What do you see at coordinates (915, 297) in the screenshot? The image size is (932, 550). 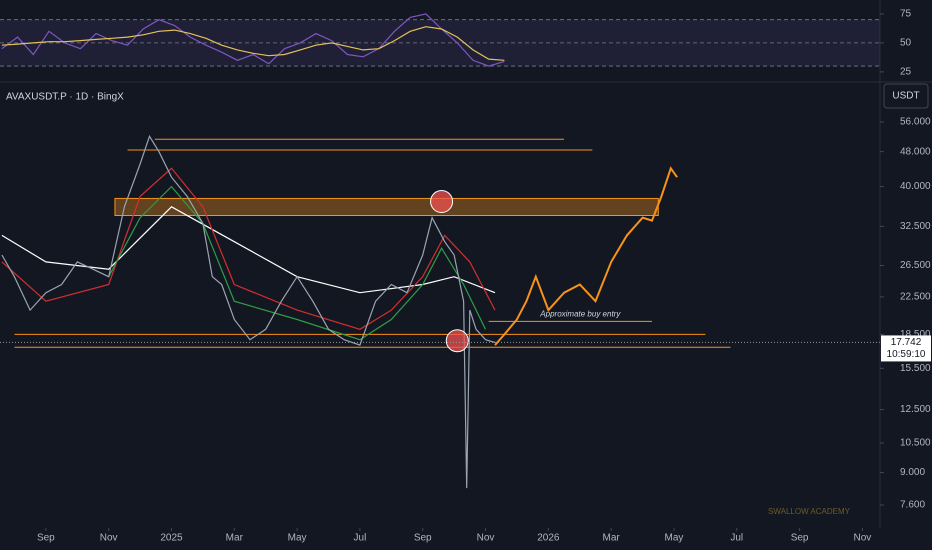 I see `y-tick-label: 22.500` at bounding box center [915, 297].